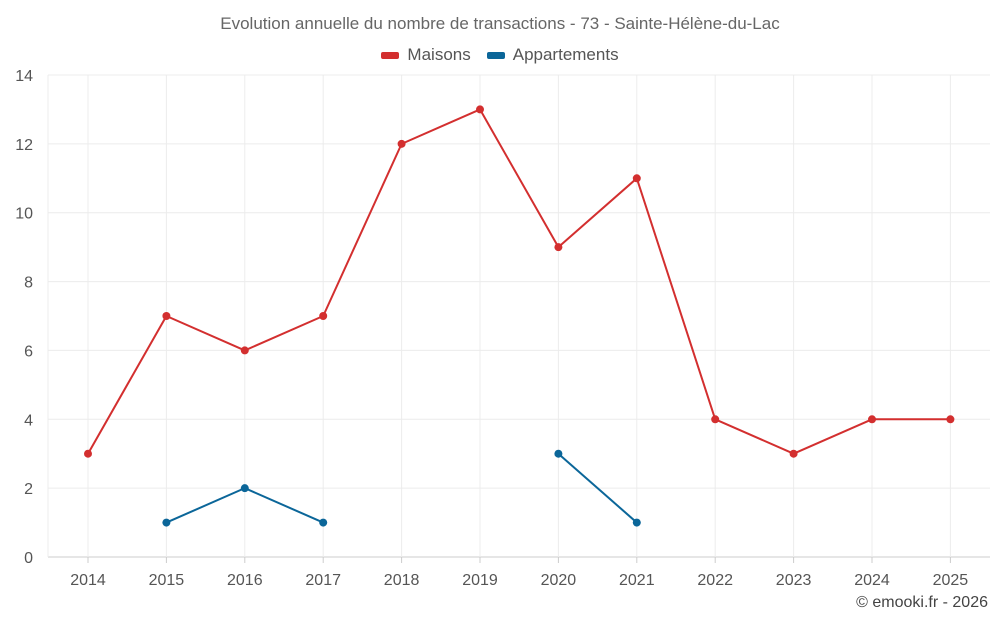 The image size is (1000, 625). Describe the element at coordinates (565, 54) in the screenshot. I see `legend-label-appartements: Appartements` at that location.